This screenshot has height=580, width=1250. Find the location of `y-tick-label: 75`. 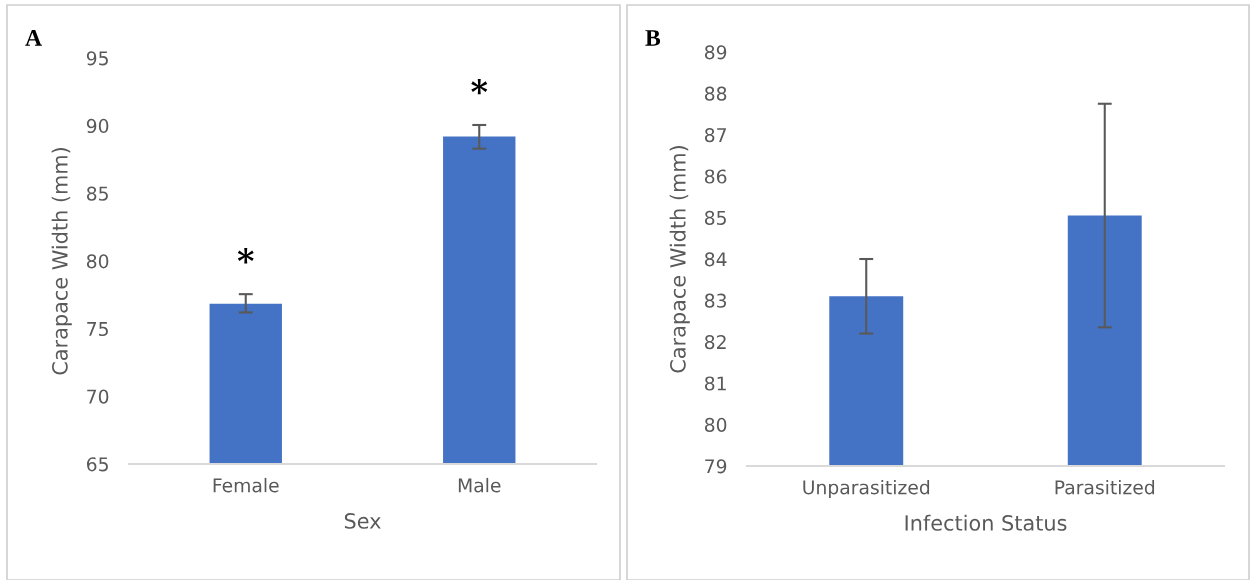

y-tick-label: 75 is located at coordinates (97, 329).